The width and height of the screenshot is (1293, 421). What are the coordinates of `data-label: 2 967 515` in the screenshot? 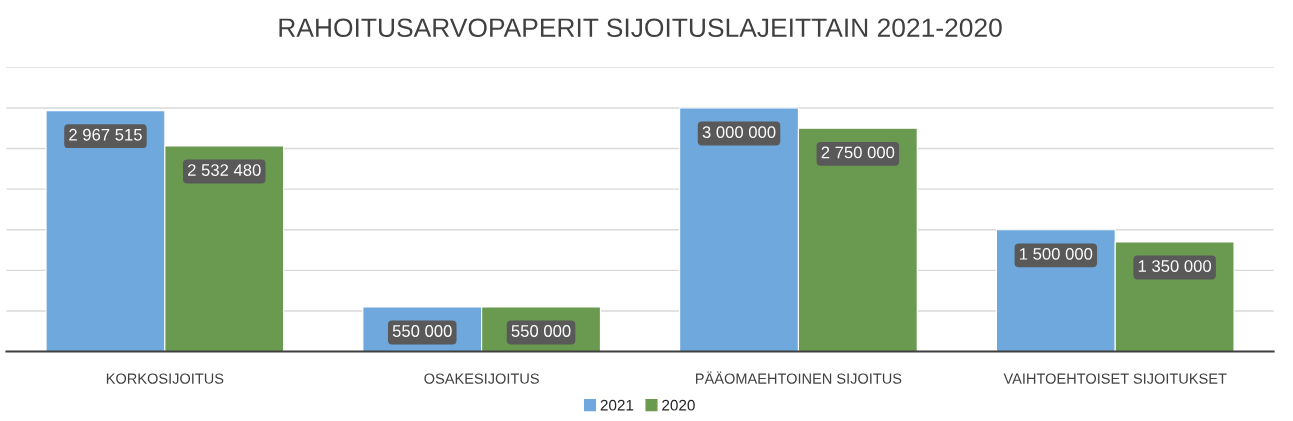 It's located at (105, 134).